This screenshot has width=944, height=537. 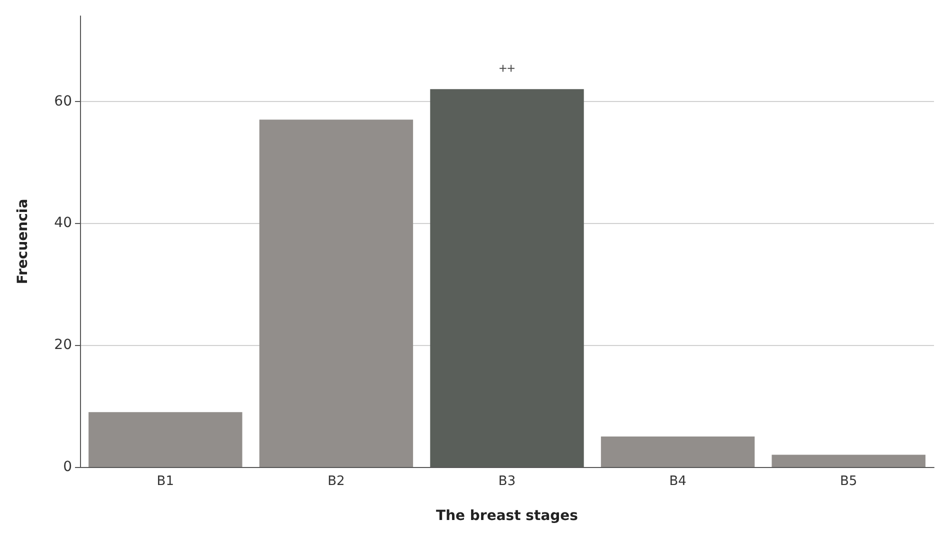 What do you see at coordinates (63, 345) in the screenshot?
I see `y-tick-label: 20` at bounding box center [63, 345].